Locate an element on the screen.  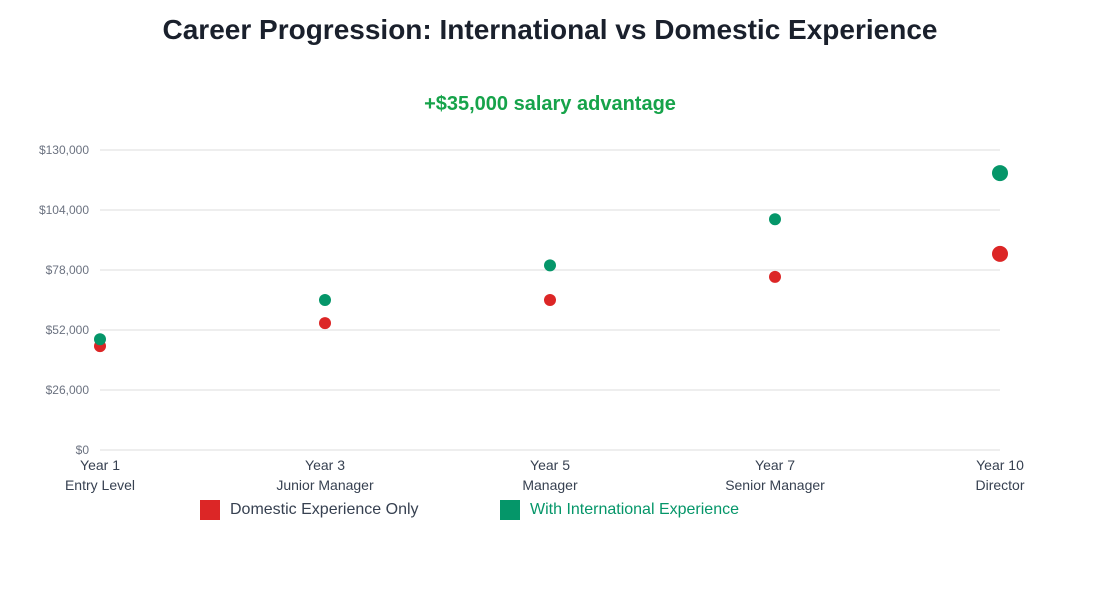
salary-advantage-annotation: +$35,000 salary advantage is located at coordinates (550, 104).